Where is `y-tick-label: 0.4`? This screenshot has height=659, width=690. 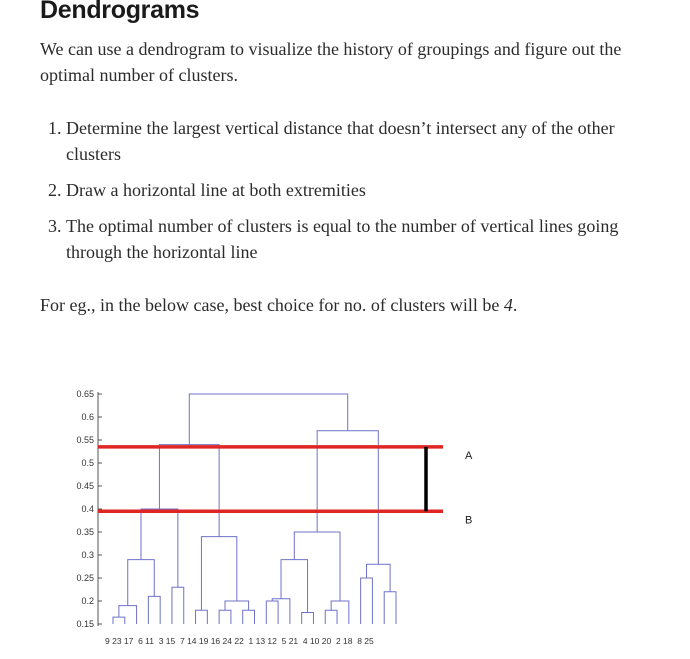 y-tick-label: 0.4 is located at coordinates (87, 509).